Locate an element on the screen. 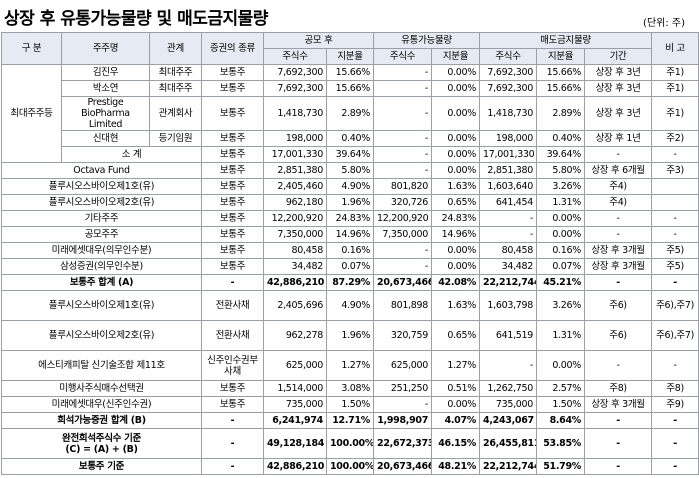 The height and width of the screenshot is (478, 699). header-cell: 지분율 is located at coordinates (561, 56).